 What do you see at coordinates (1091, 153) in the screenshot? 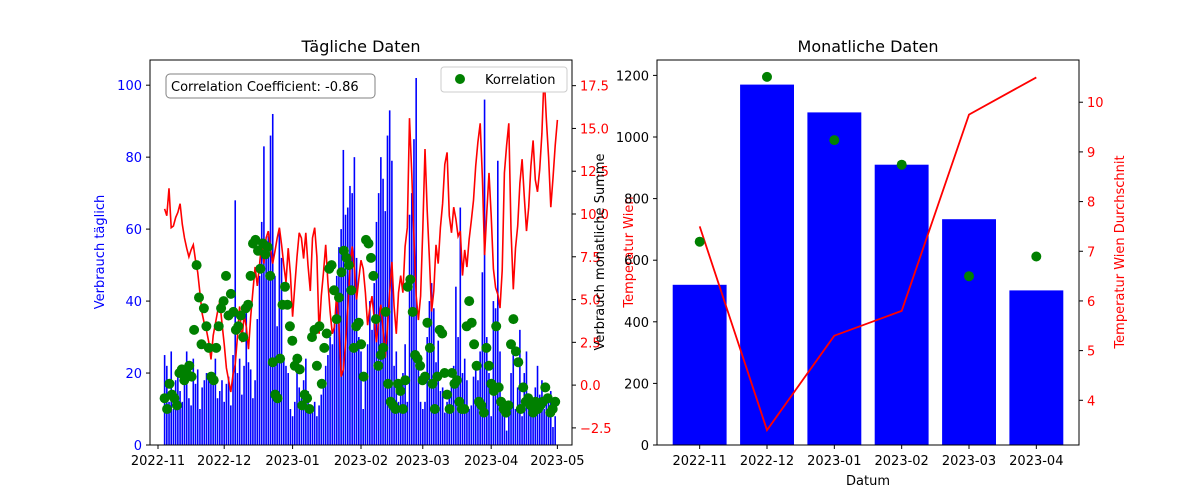
I see `monthly-right-y-tick-label: 9` at bounding box center [1091, 153].